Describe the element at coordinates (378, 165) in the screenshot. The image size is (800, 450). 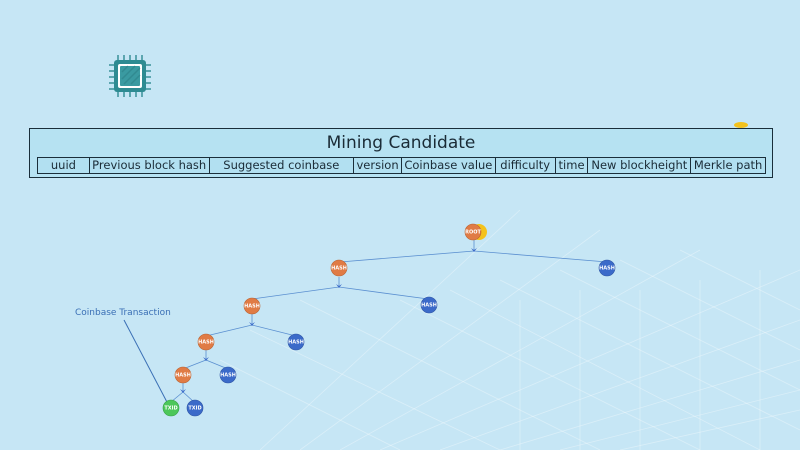
I see `field-version: version` at that location.